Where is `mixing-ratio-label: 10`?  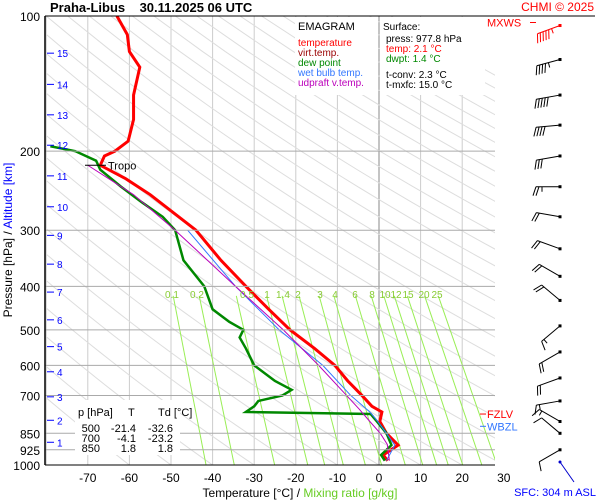 mixing-ratio-label: 10 is located at coordinates (385, 295).